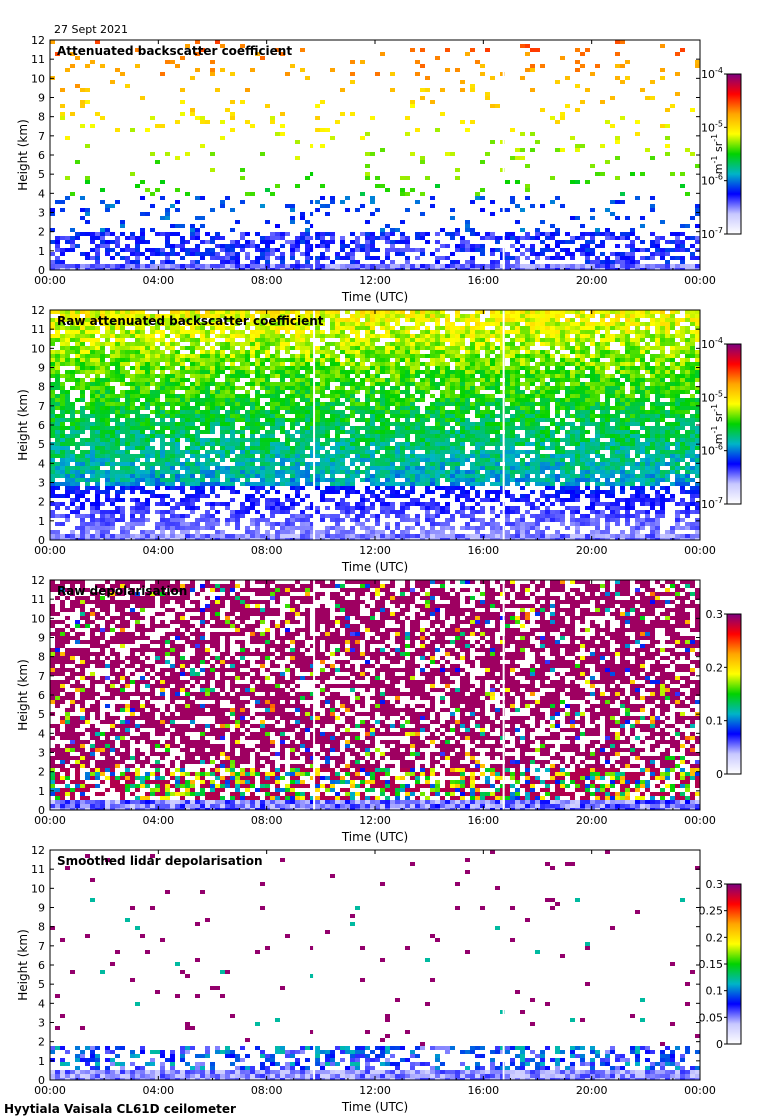  Describe the element at coordinates (120, 1109) in the screenshot. I see `footer-label: Hyytiala Vaisala CL61D ceilometer` at that location.